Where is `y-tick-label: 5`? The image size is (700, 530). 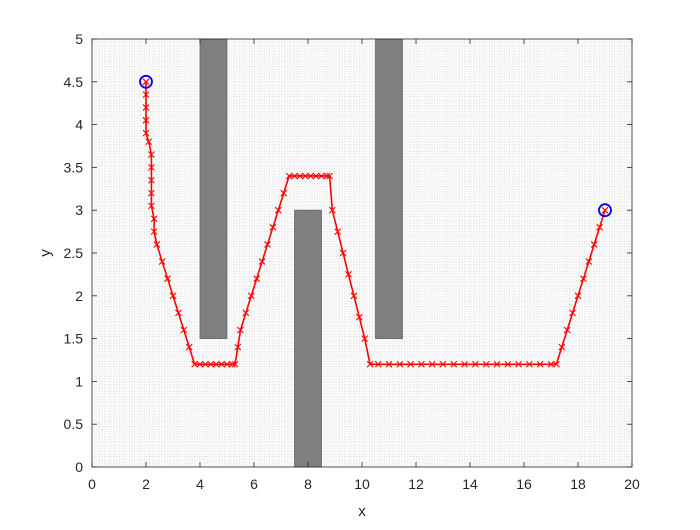
y-tick-label: 5 is located at coordinates (79, 39).